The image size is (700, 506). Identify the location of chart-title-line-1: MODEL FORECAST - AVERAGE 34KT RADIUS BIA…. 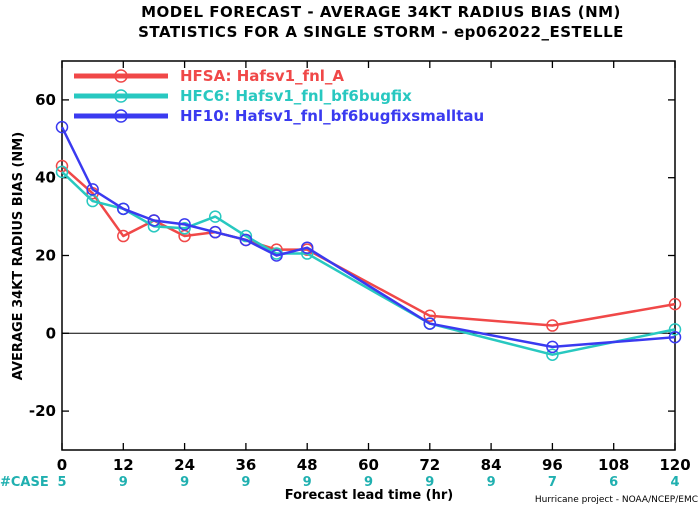
(381, 12).